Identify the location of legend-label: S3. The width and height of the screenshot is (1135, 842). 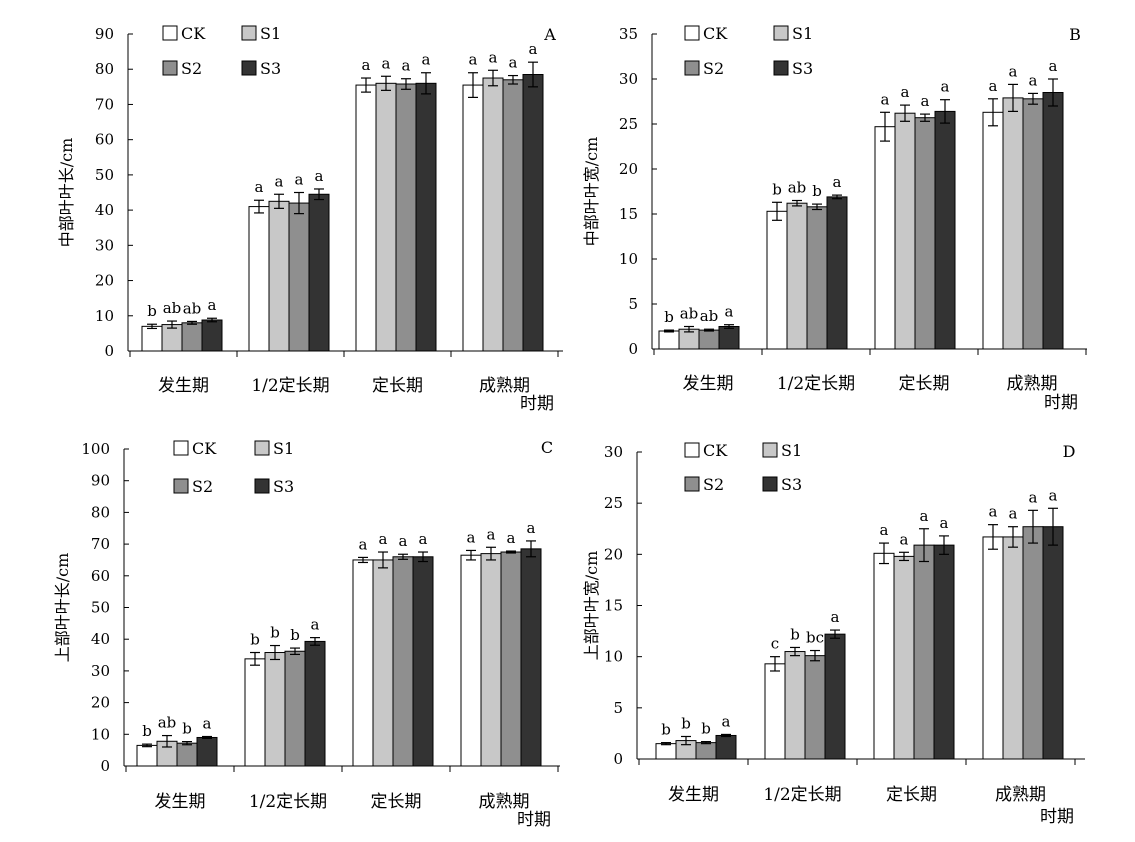
(270, 68).